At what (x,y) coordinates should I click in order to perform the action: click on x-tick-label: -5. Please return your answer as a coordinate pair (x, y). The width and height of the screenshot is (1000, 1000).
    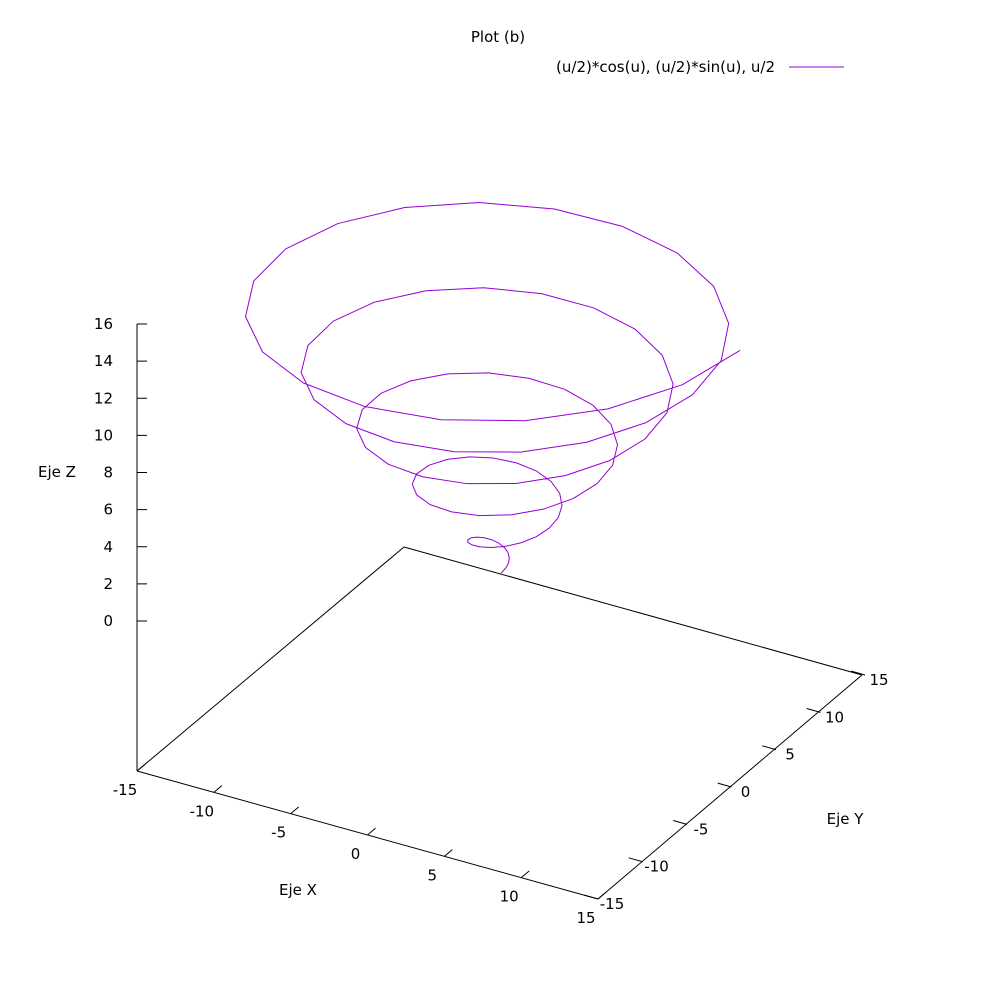
    Looking at the image, I should click on (278, 833).